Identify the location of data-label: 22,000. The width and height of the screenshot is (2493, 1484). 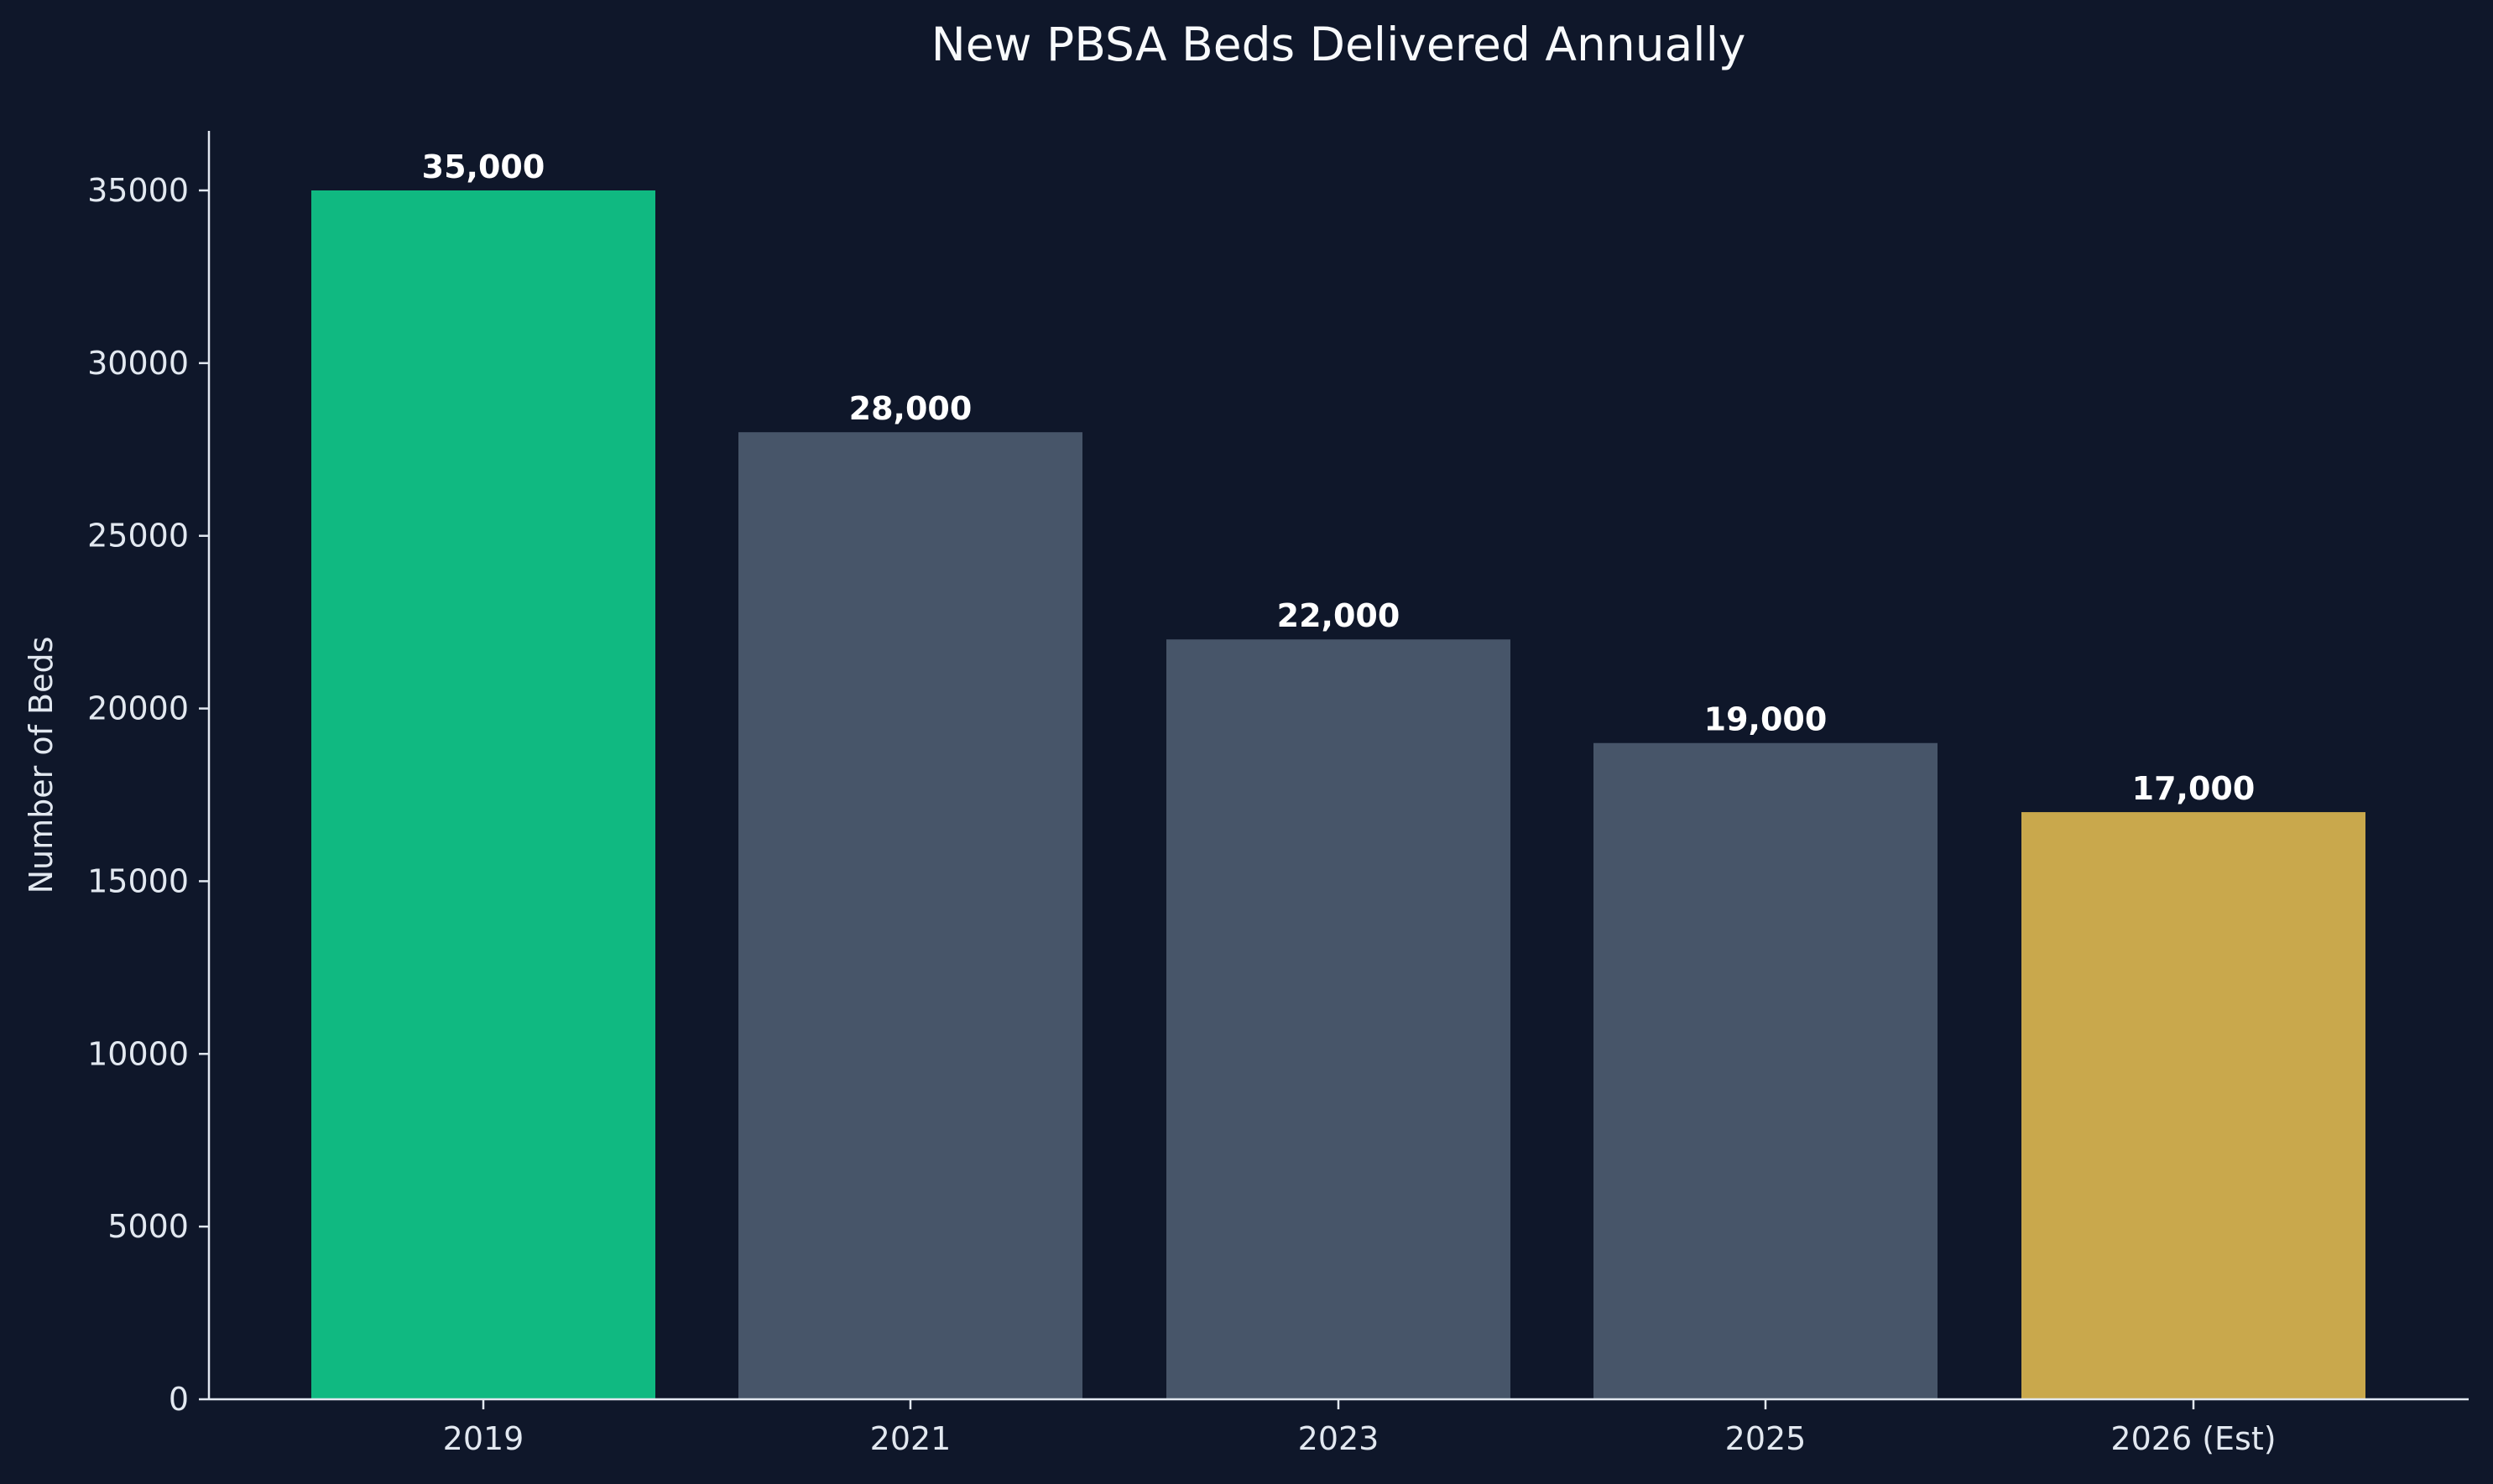
(1338, 615).